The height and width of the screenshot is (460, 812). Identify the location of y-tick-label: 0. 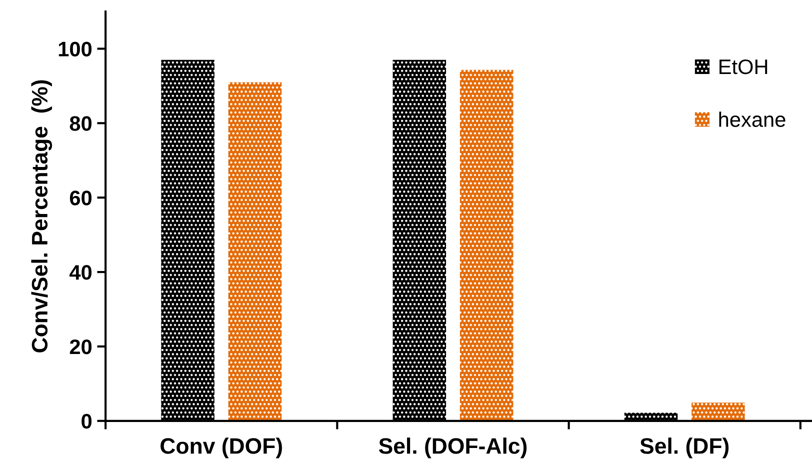
(87, 421).